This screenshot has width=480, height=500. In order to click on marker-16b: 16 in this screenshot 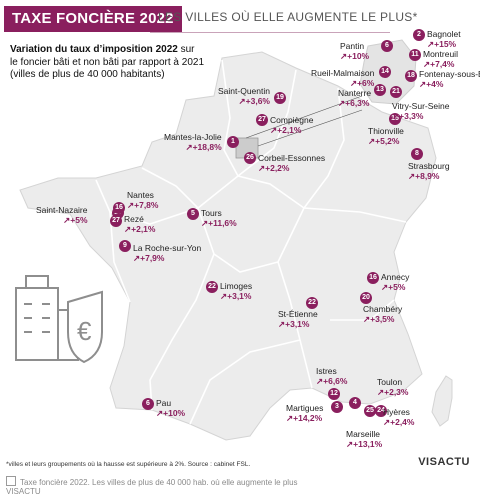, I will do `click(373, 278)`.